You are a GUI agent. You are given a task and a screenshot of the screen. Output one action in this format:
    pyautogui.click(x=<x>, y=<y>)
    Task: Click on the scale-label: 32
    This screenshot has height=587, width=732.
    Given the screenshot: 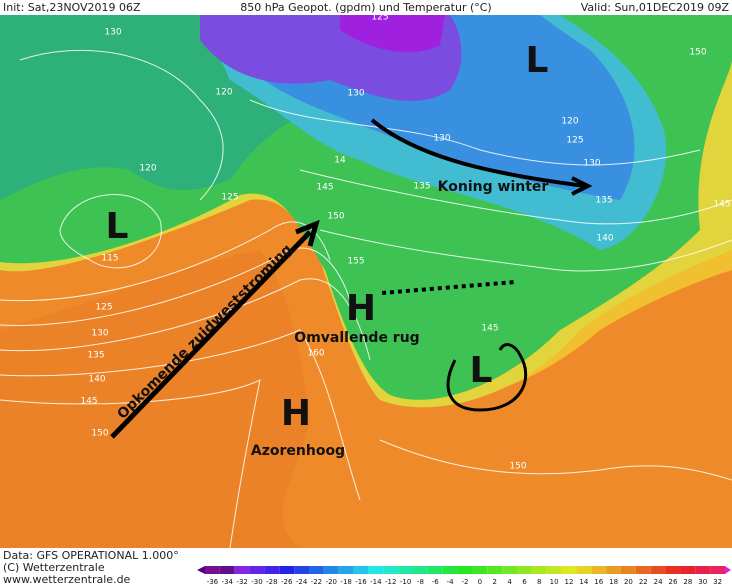 What is the action you would take?
    pyautogui.click(x=717, y=582)
    